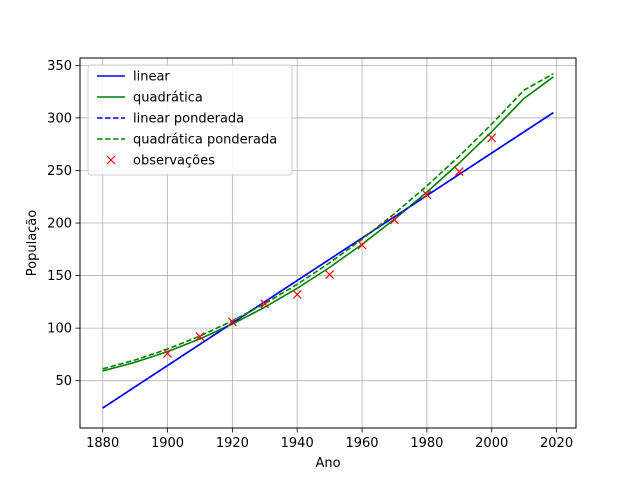 This screenshot has height=485, width=640. Describe the element at coordinates (426, 443) in the screenshot. I see `x-tick-label: 1980` at that location.